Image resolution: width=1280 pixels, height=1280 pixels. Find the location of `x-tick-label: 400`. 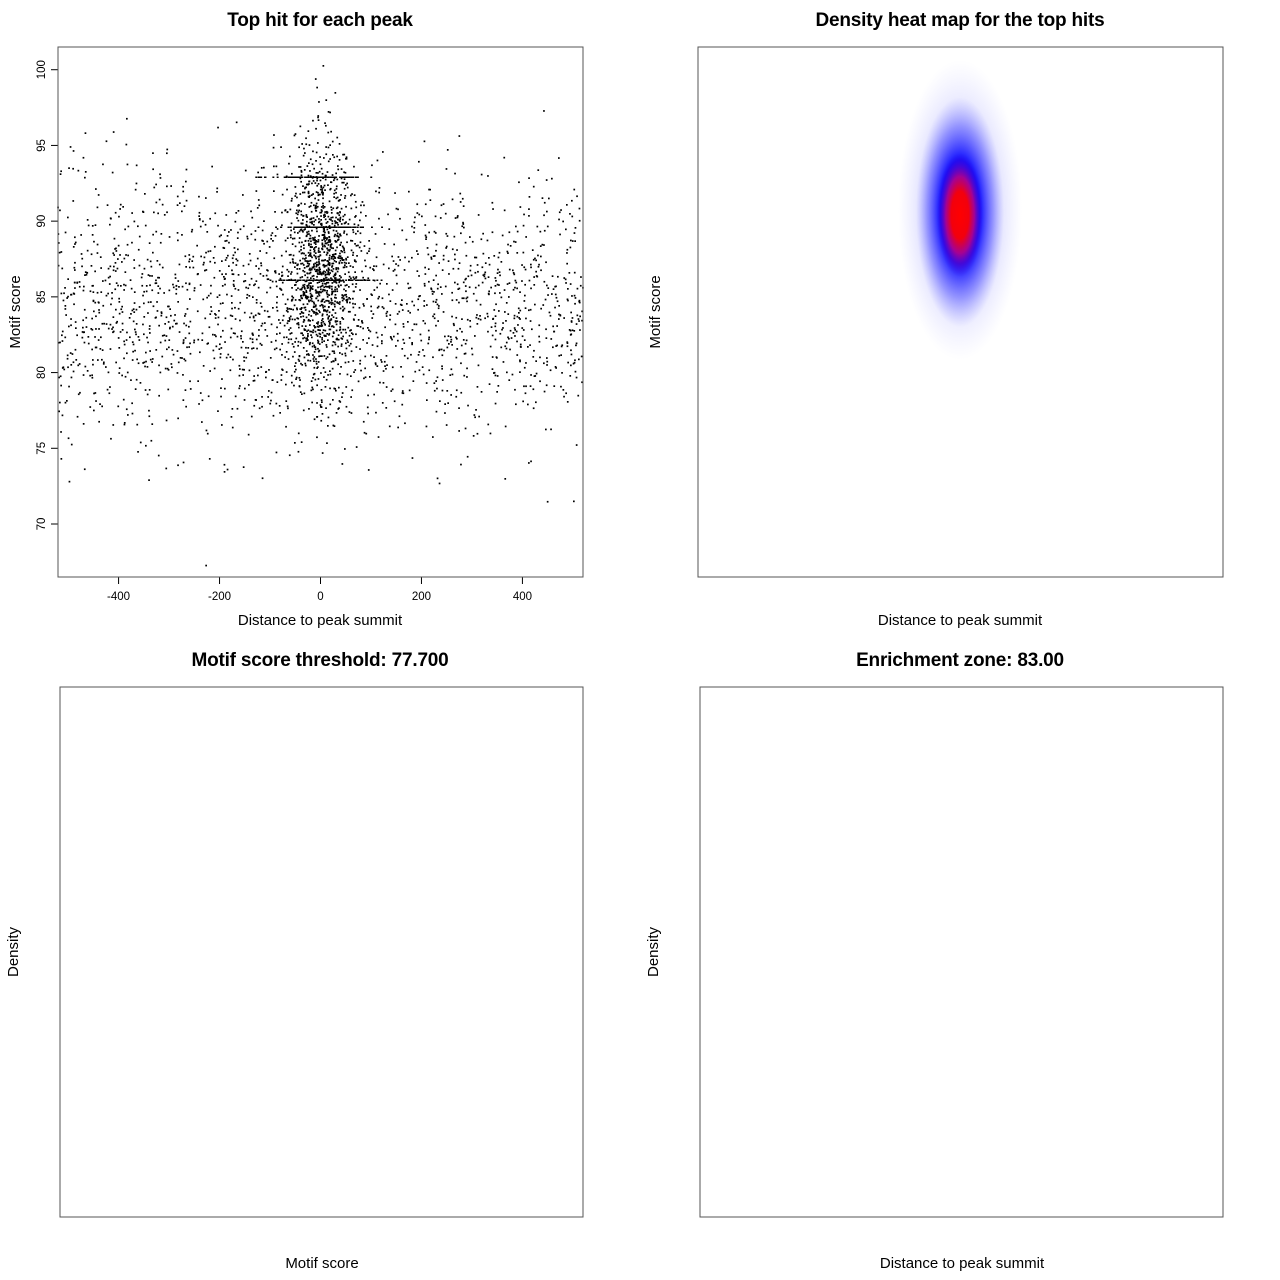

x-tick-label: 400 is located at coordinates (522, 597).